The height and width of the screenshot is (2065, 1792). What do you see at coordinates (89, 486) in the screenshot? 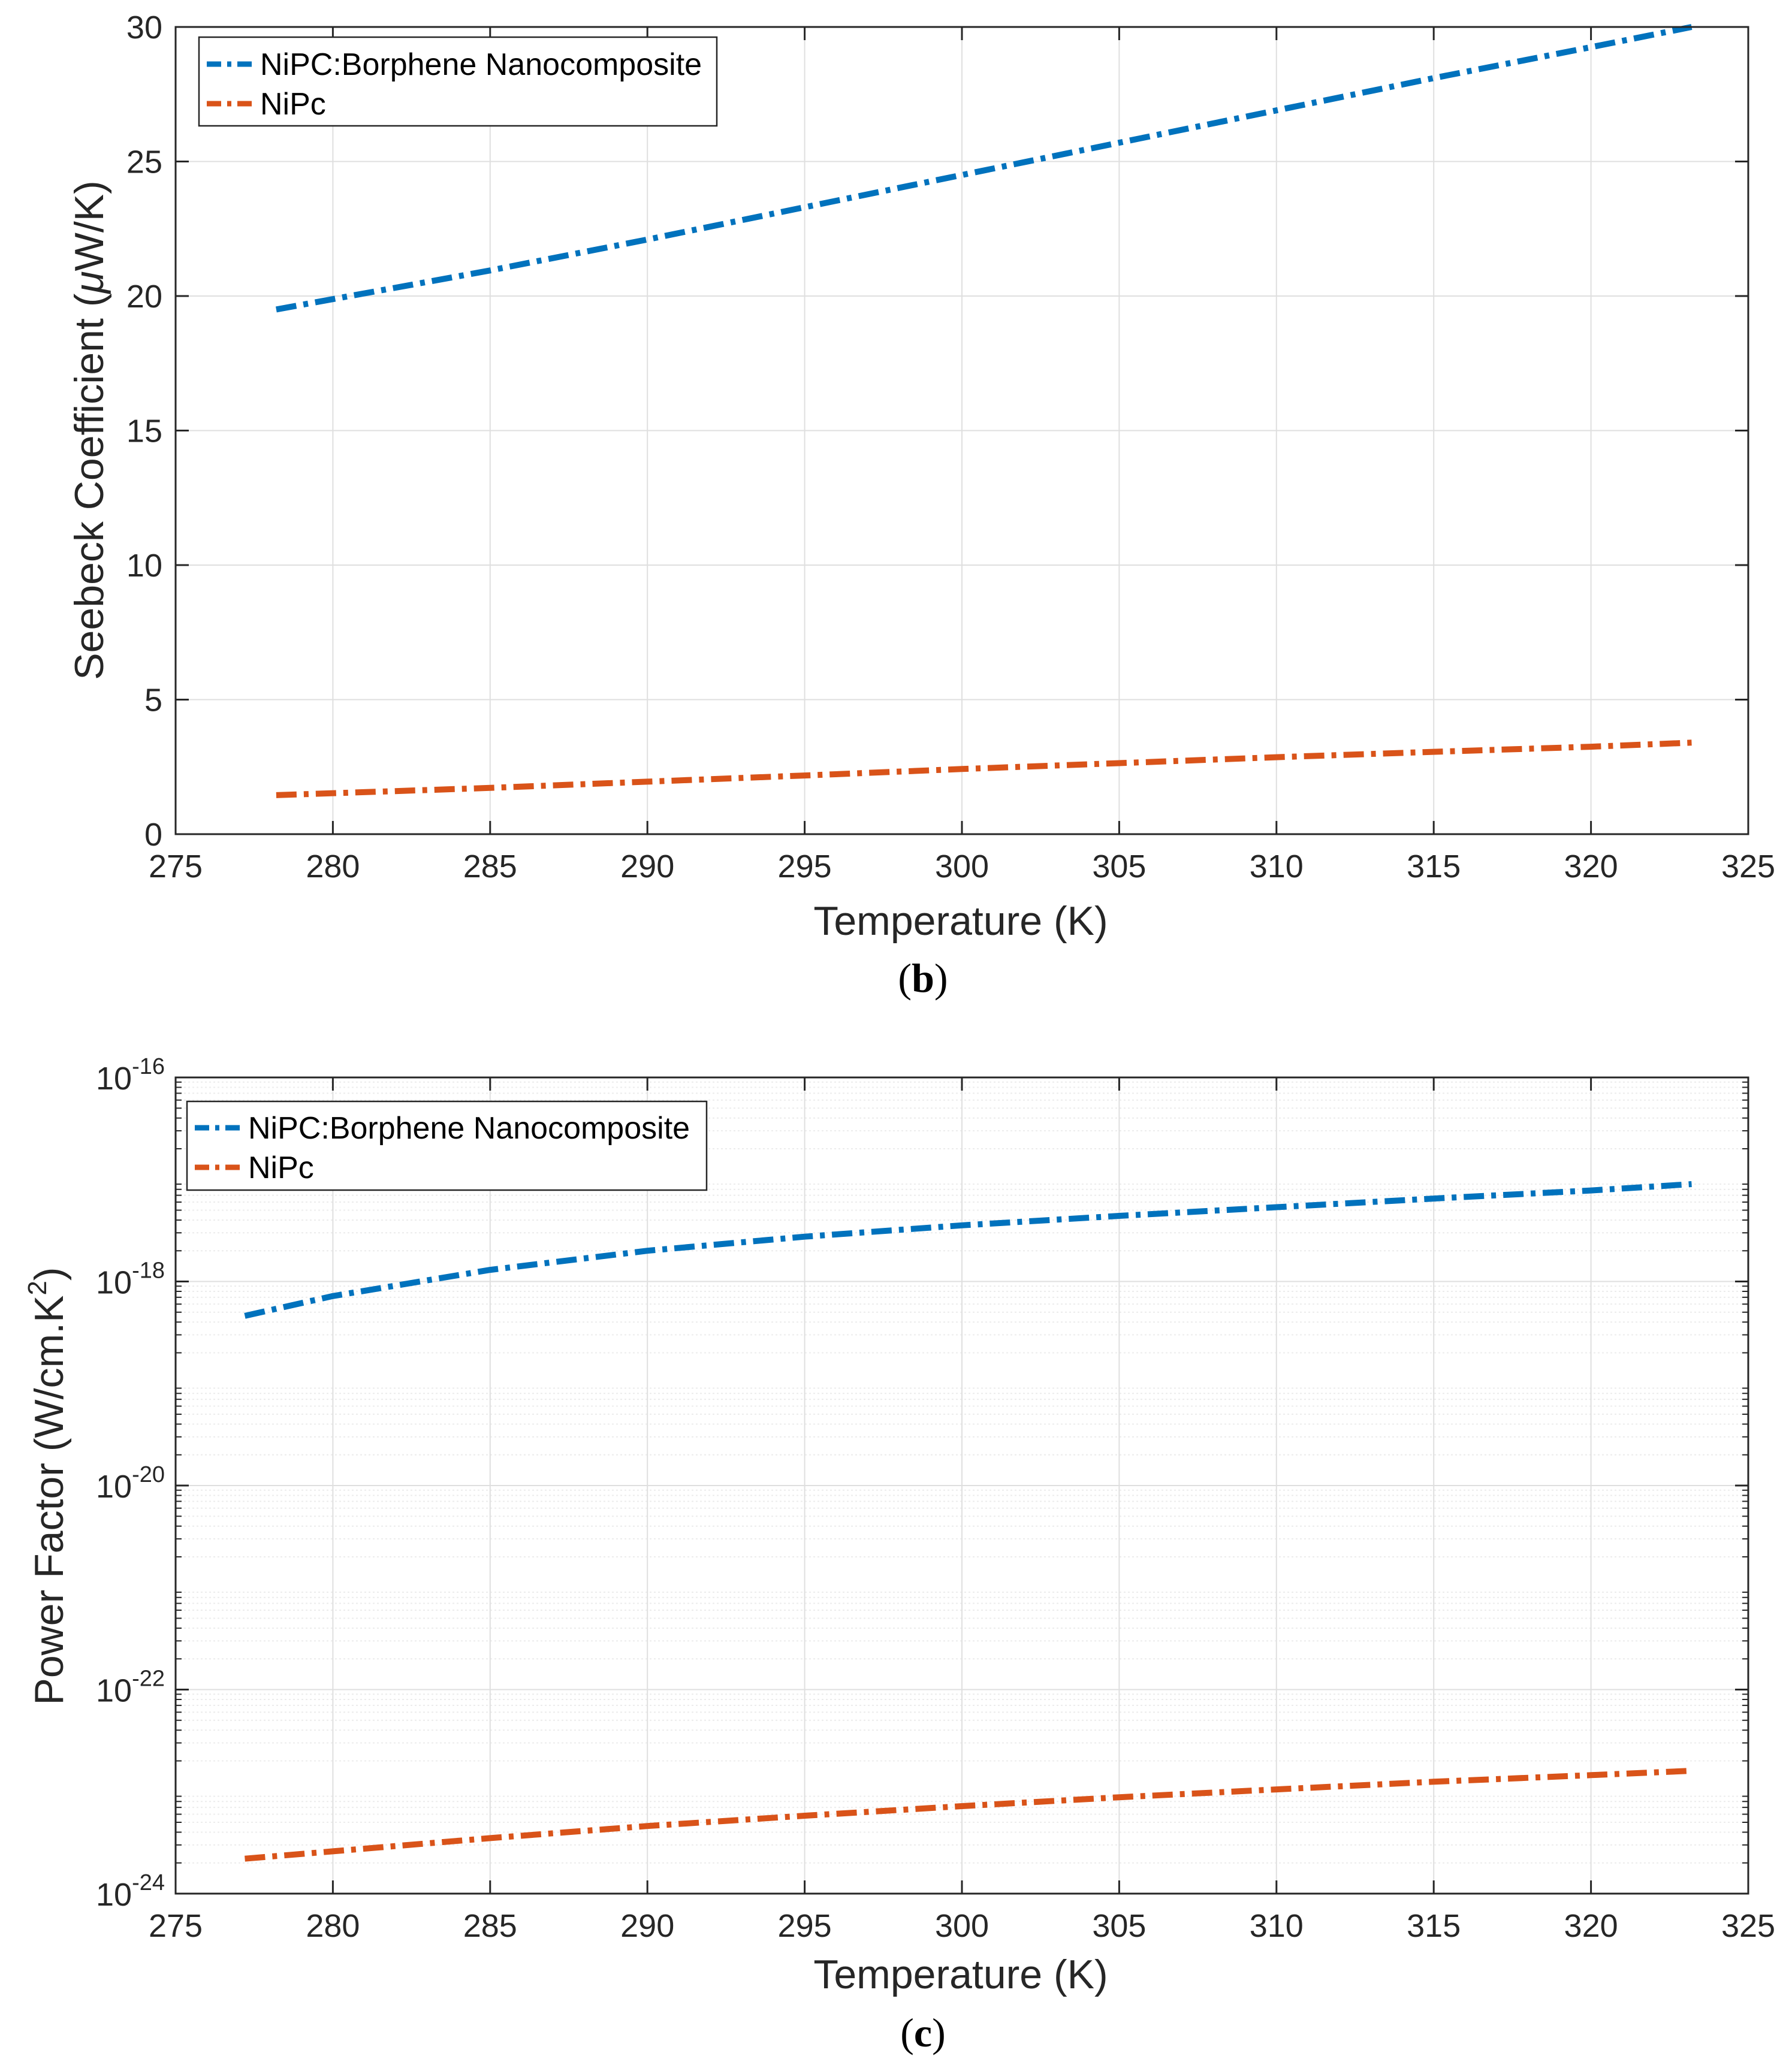
I see `seebeck-y-label-prefix: Seebeck Coefficient (` at bounding box center [89, 486].